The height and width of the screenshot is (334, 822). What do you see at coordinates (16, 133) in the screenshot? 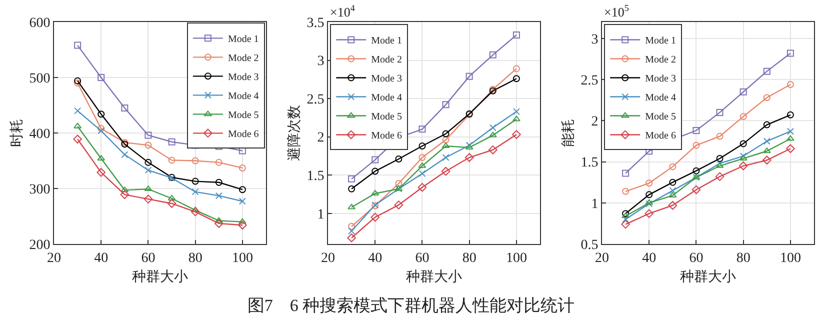
I see `y-axis-title: 时耗` at bounding box center [16, 133].